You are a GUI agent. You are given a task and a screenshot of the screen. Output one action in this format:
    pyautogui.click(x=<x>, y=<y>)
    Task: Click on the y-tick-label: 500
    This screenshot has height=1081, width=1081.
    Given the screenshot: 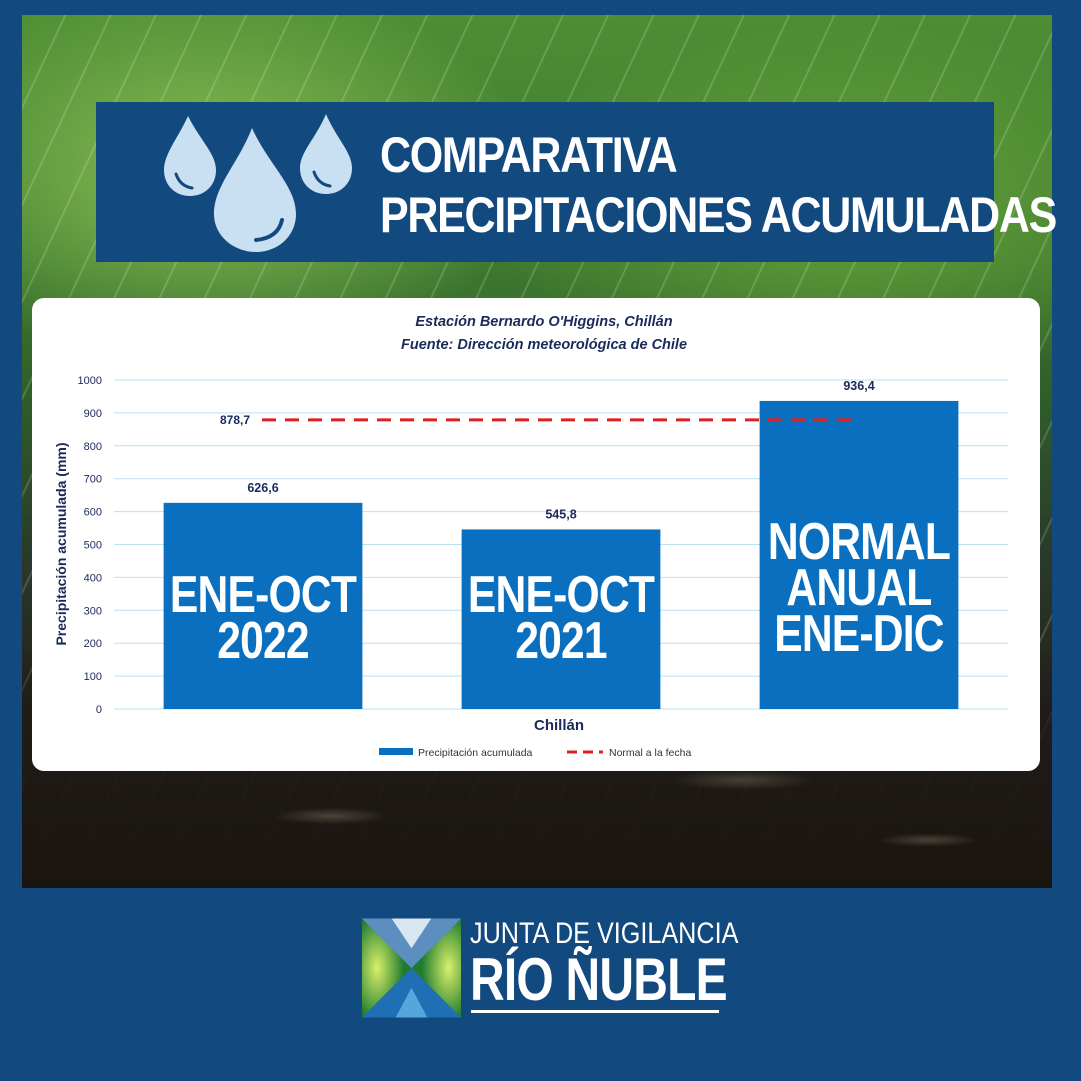 What is the action you would take?
    pyautogui.click(x=93, y=546)
    